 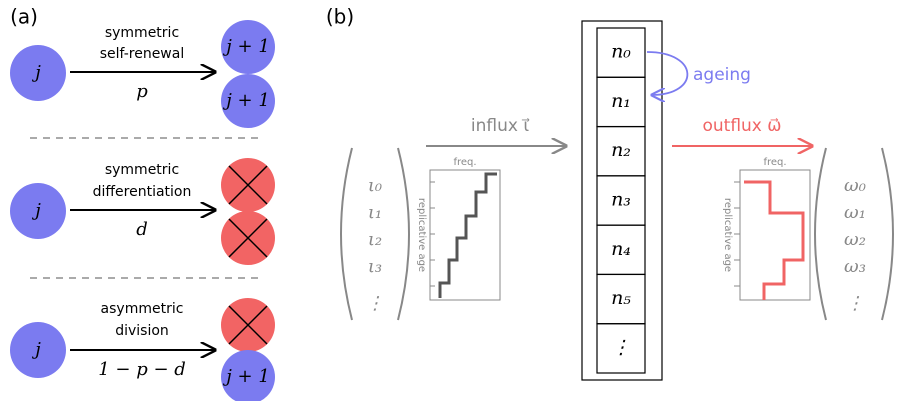 What do you see at coordinates (855, 212) in the screenshot?
I see `vector-entry: ω₁` at bounding box center [855, 212].